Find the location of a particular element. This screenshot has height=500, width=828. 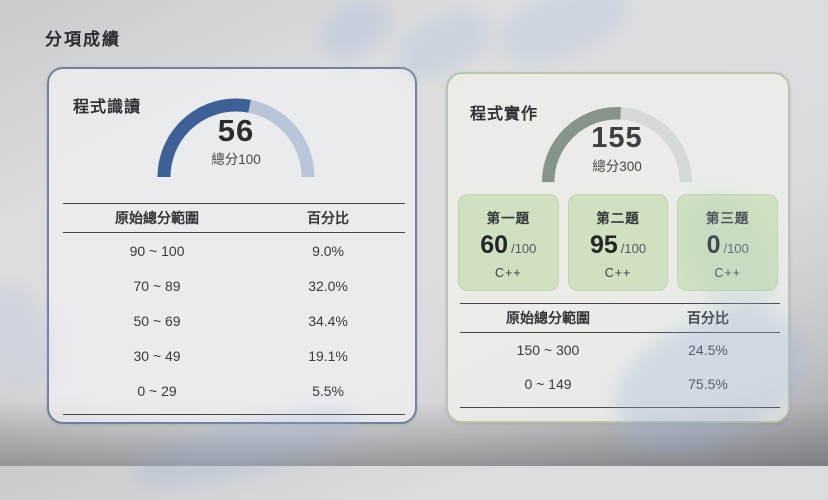

percentage-cell: 5.5% is located at coordinates (328, 390).